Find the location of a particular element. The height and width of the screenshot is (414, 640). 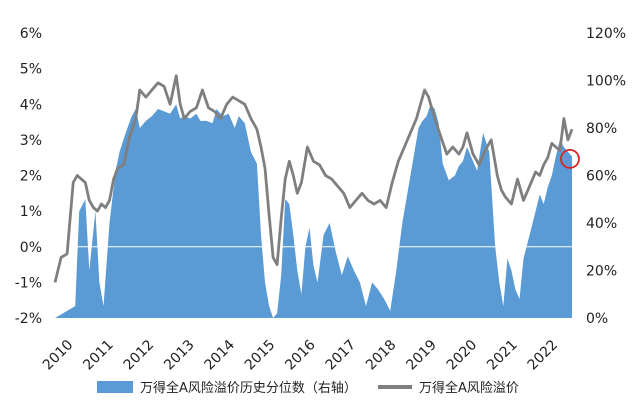

right-axis-tick-label: 20% is located at coordinates (601, 272).